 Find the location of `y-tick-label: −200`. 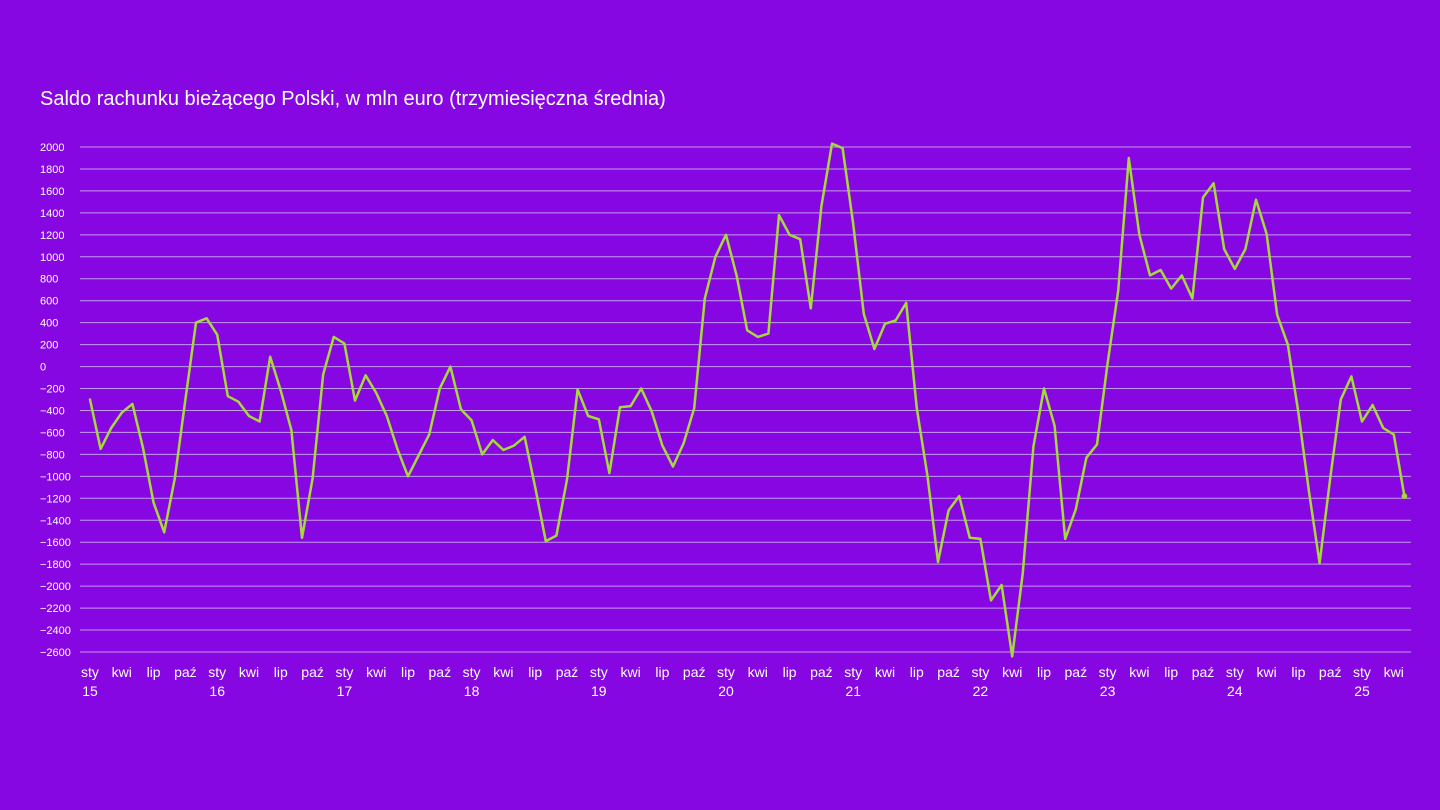

y-tick-label: −200 is located at coordinates (52, 390).